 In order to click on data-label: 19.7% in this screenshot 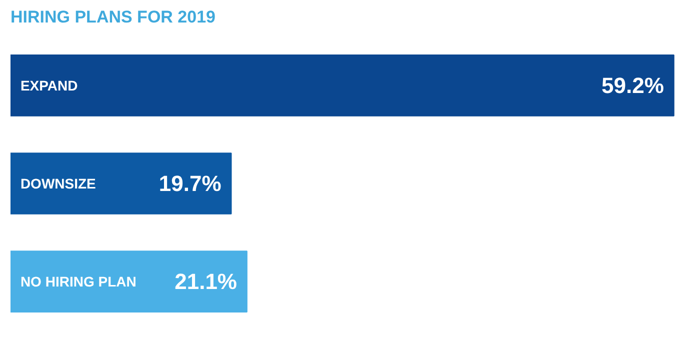, I will do `click(190, 183)`.